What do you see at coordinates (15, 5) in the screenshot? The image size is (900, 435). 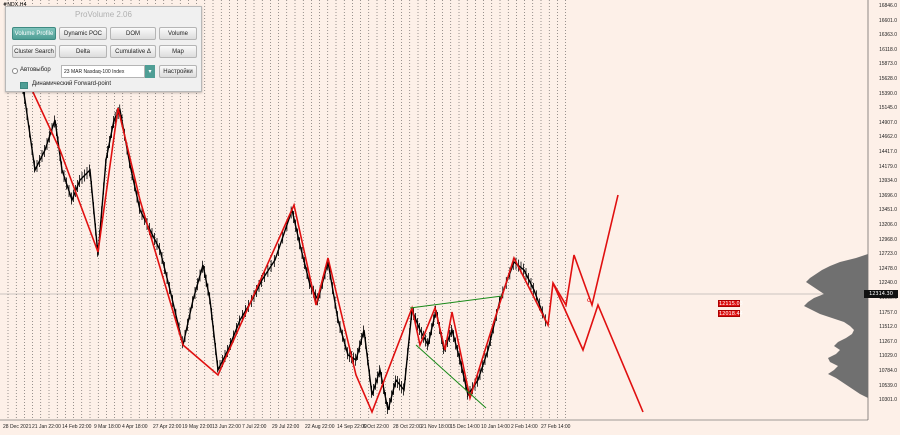 I see `symbol-label: #NDX,H4` at bounding box center [15, 5].